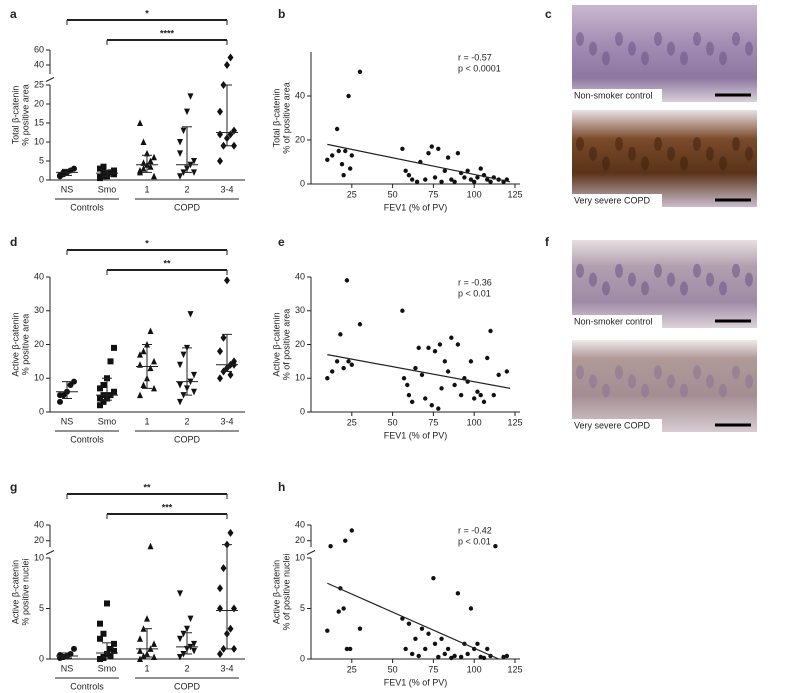 The image size is (798, 693). I want to click on x-axis-label: FEV1 (% of PV), so click(416, 207).